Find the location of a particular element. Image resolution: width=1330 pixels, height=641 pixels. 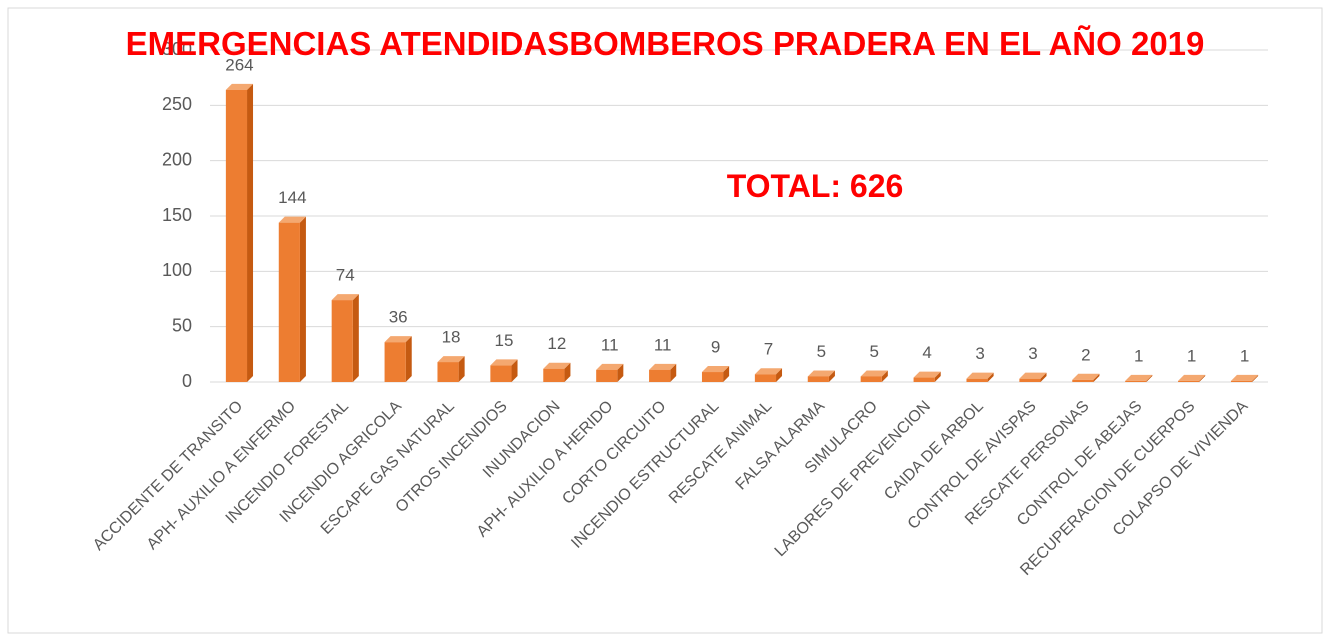

value-label: 7 is located at coordinates (768, 349).